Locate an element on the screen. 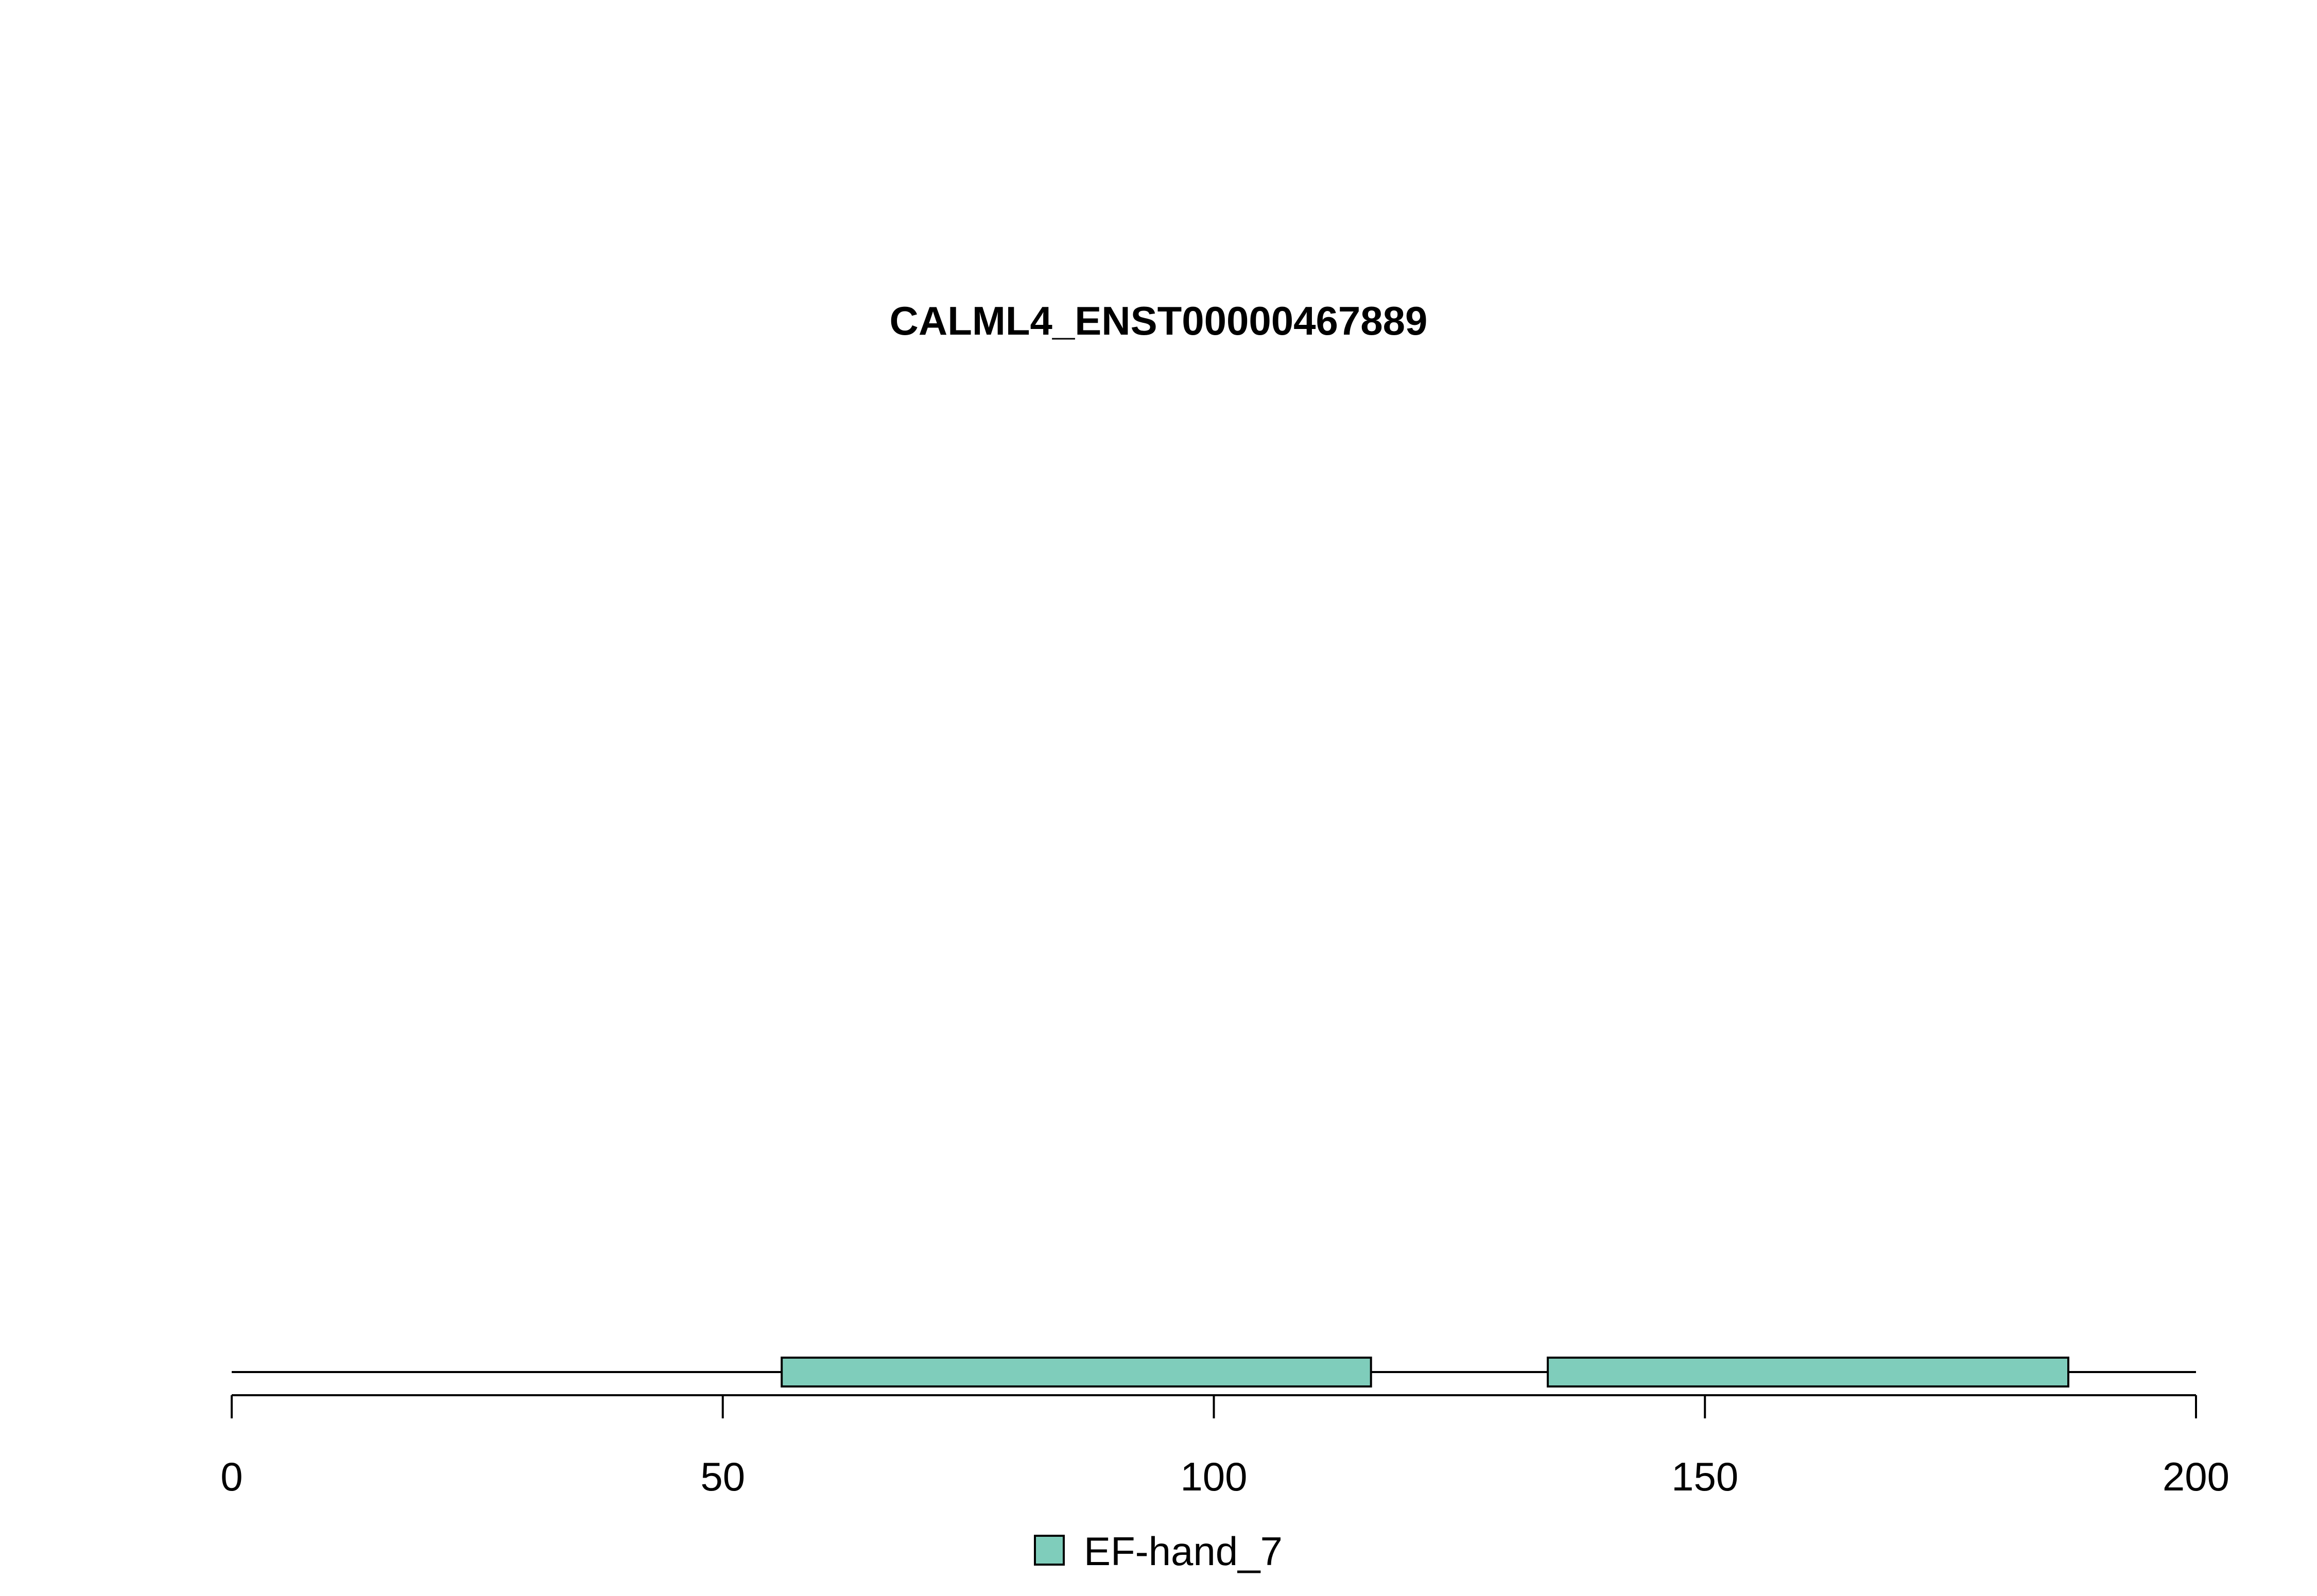 This screenshot has height=1596, width=2317. x-tick-label: 50 is located at coordinates (722, 1476).